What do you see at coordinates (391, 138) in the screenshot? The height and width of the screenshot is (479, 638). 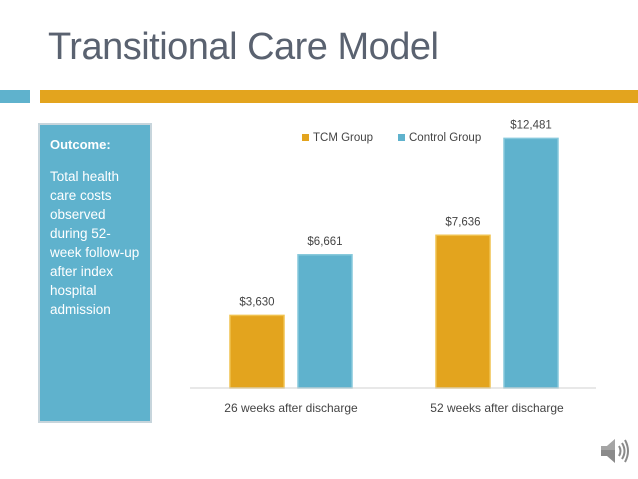 I see `chart-legend: TCM Group Control Group` at bounding box center [391, 138].